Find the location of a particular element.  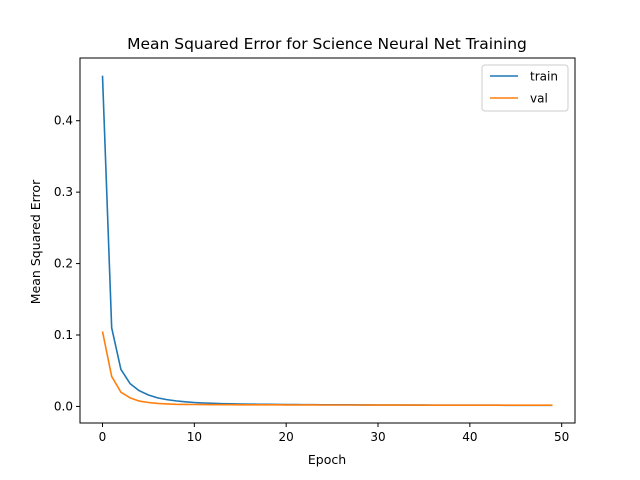

x-tick-label: 0 is located at coordinates (103, 437).